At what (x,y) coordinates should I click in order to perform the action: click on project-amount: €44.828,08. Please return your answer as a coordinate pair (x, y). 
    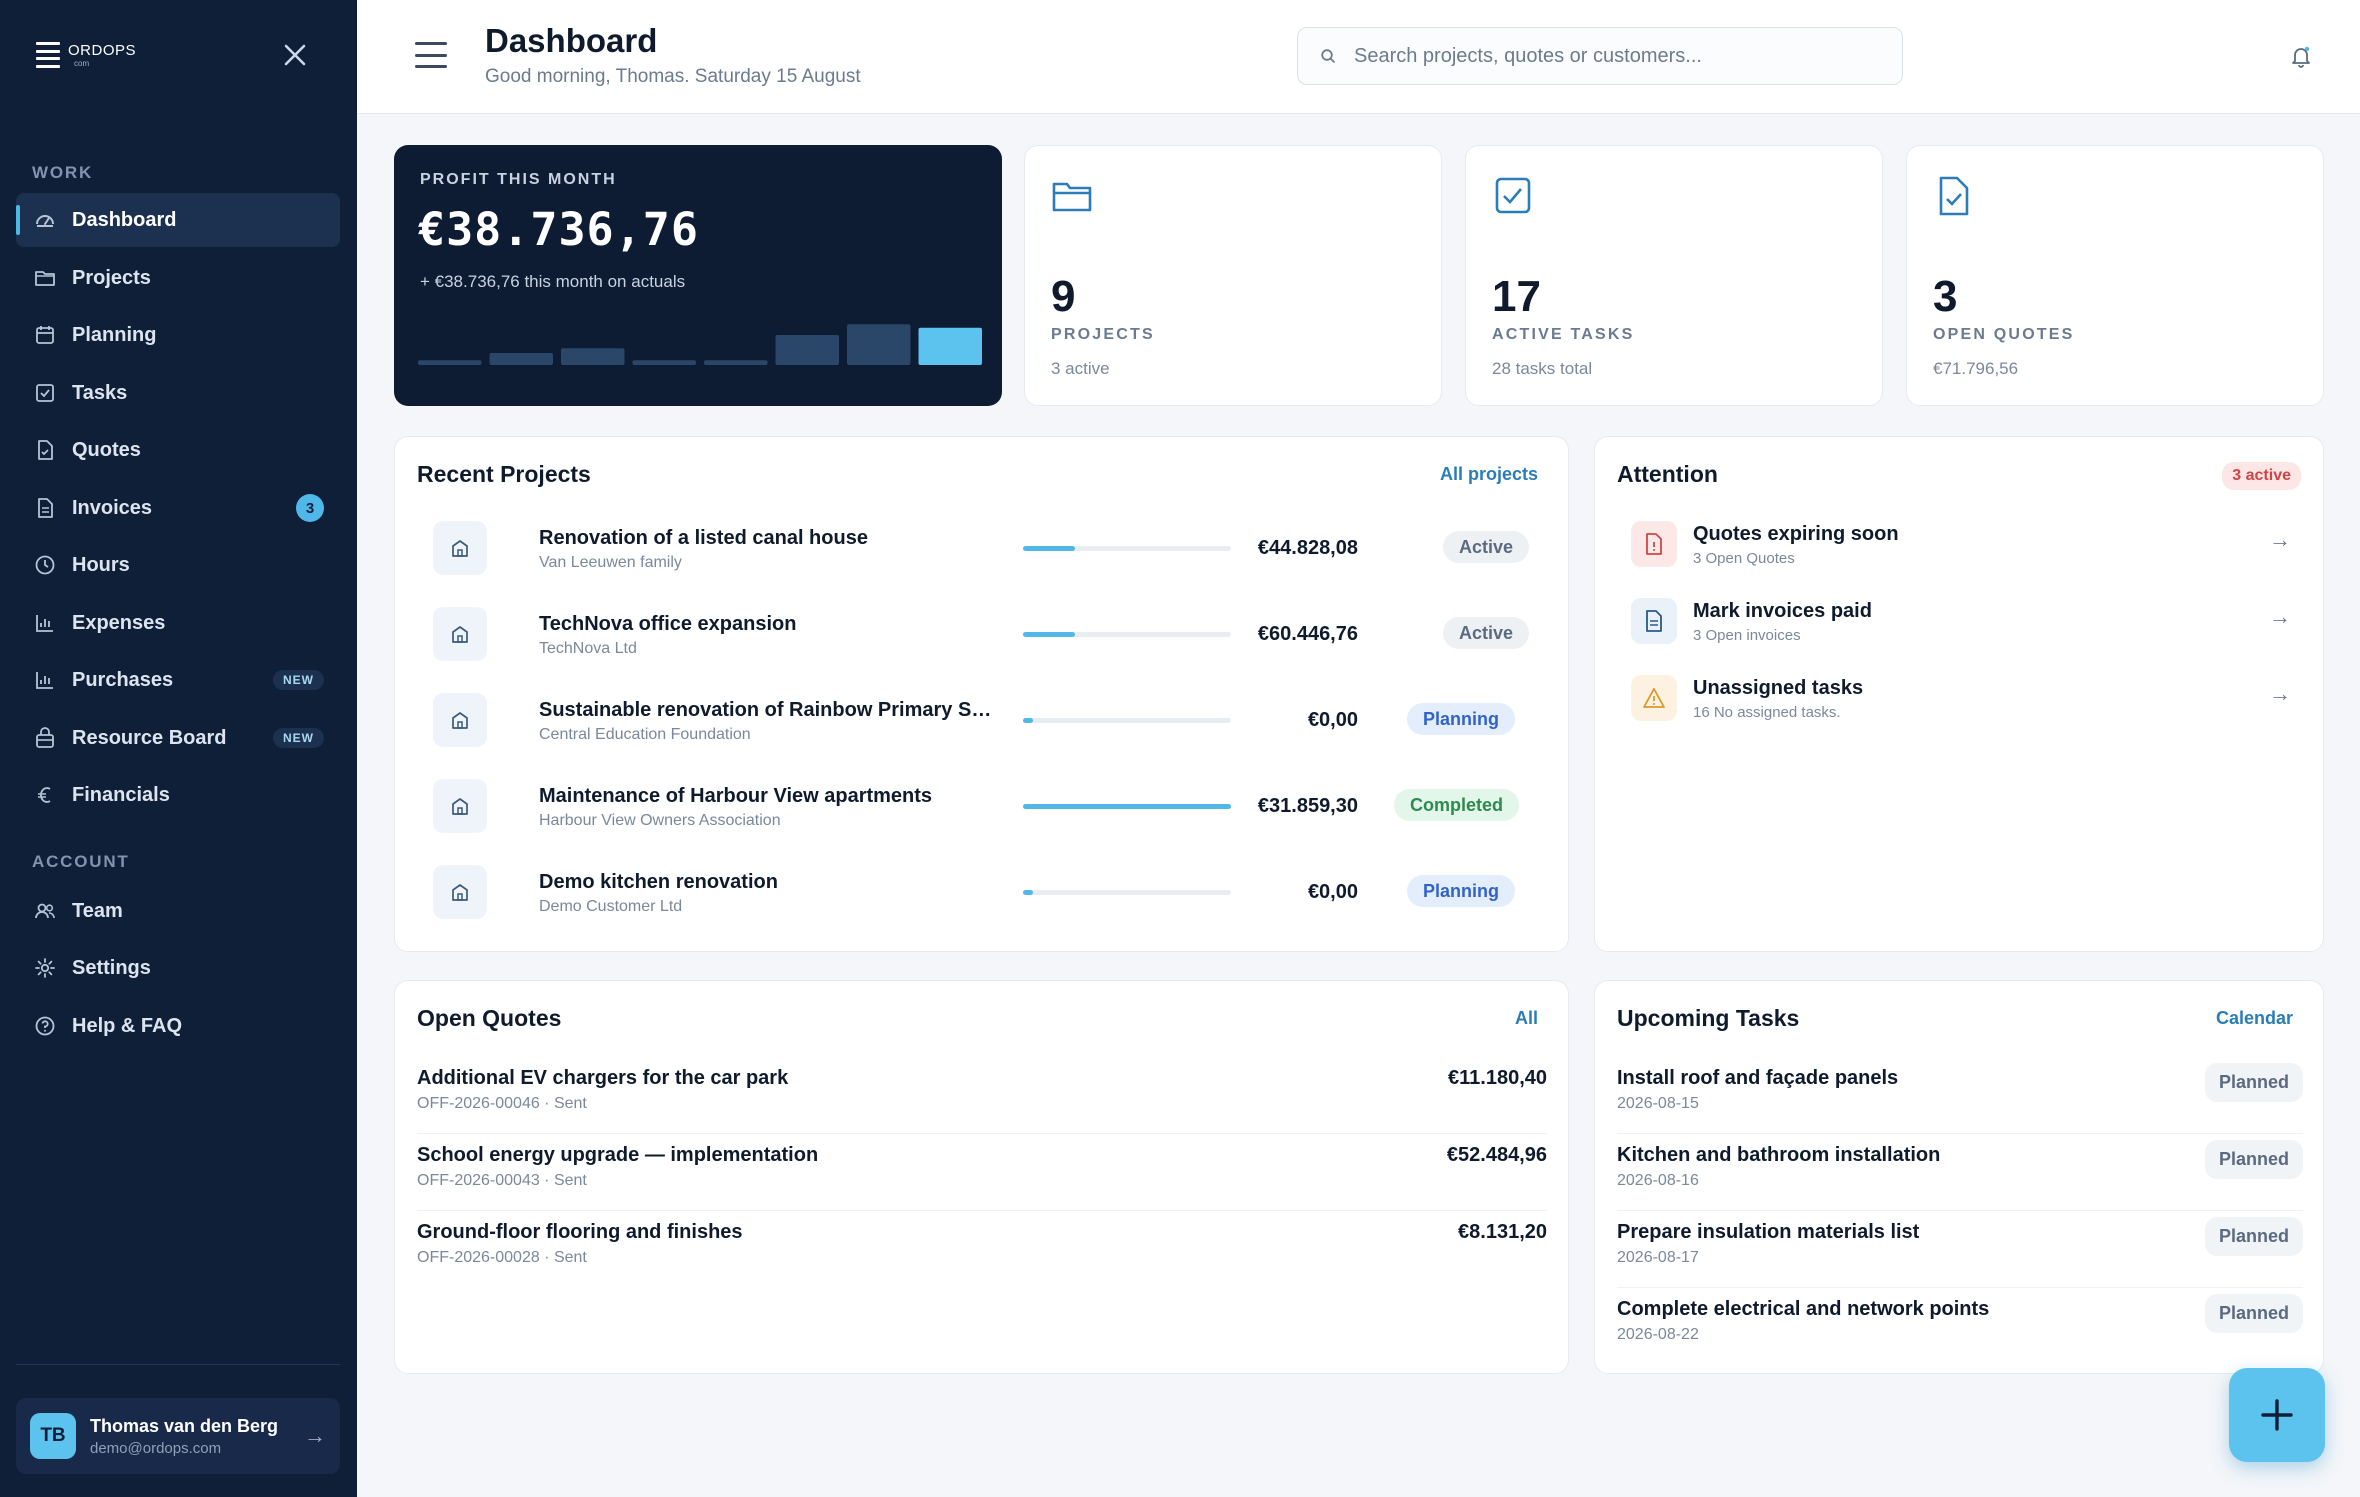
    Looking at the image, I should click on (1307, 548).